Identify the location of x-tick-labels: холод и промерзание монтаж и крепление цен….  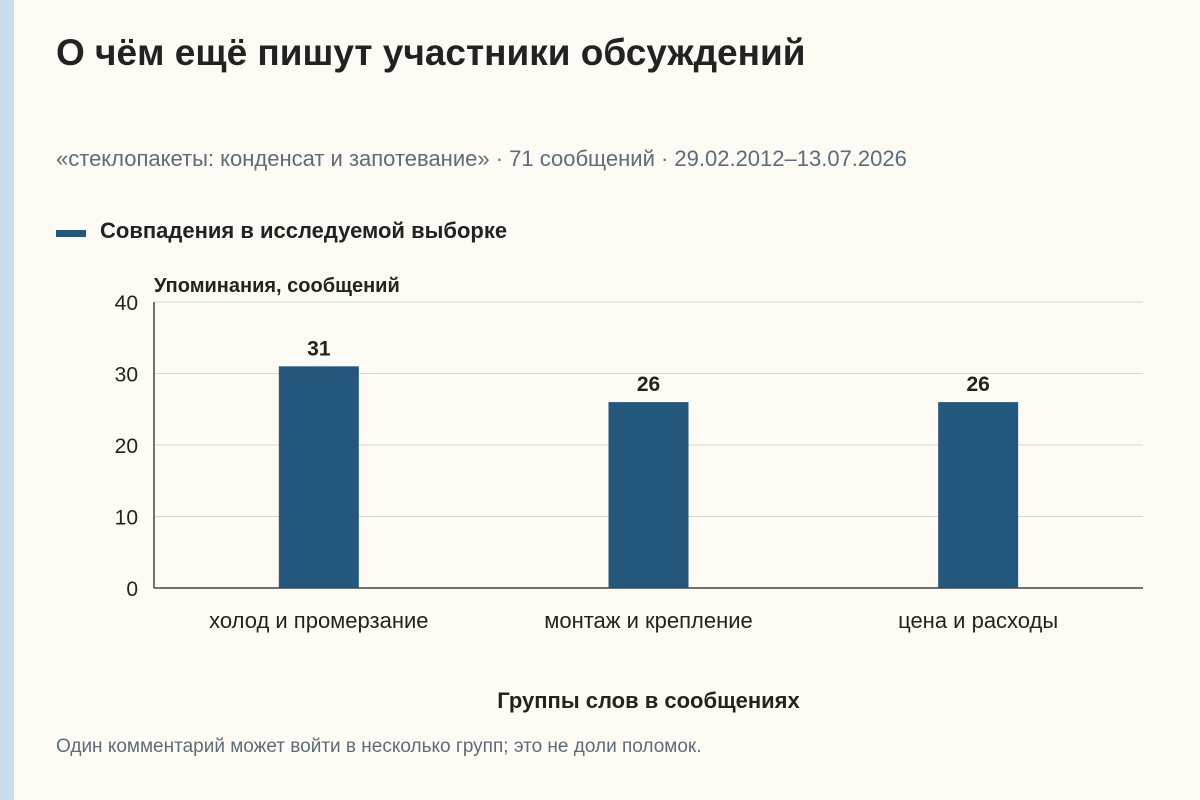
(633, 620).